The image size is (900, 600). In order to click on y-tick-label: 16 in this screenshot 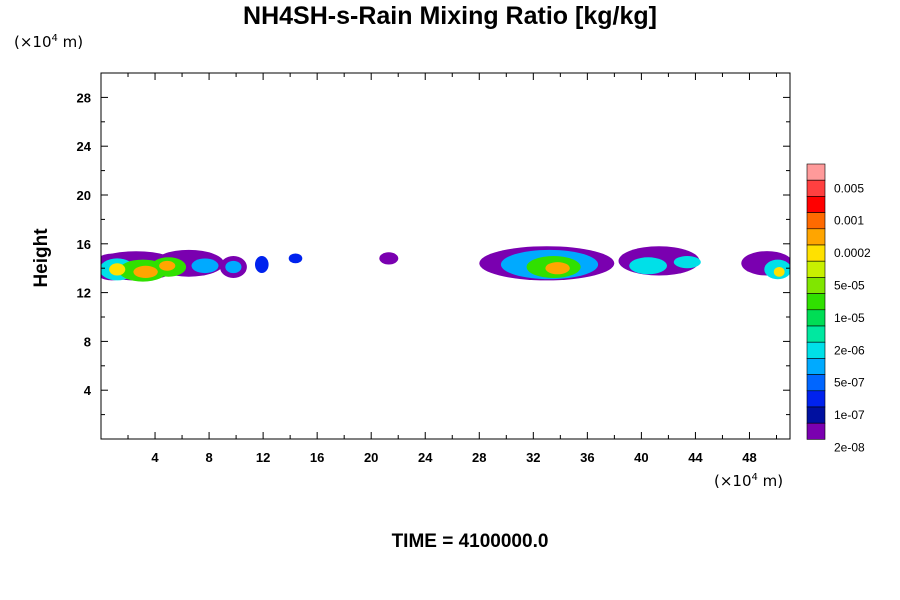, I will do `click(84, 244)`.